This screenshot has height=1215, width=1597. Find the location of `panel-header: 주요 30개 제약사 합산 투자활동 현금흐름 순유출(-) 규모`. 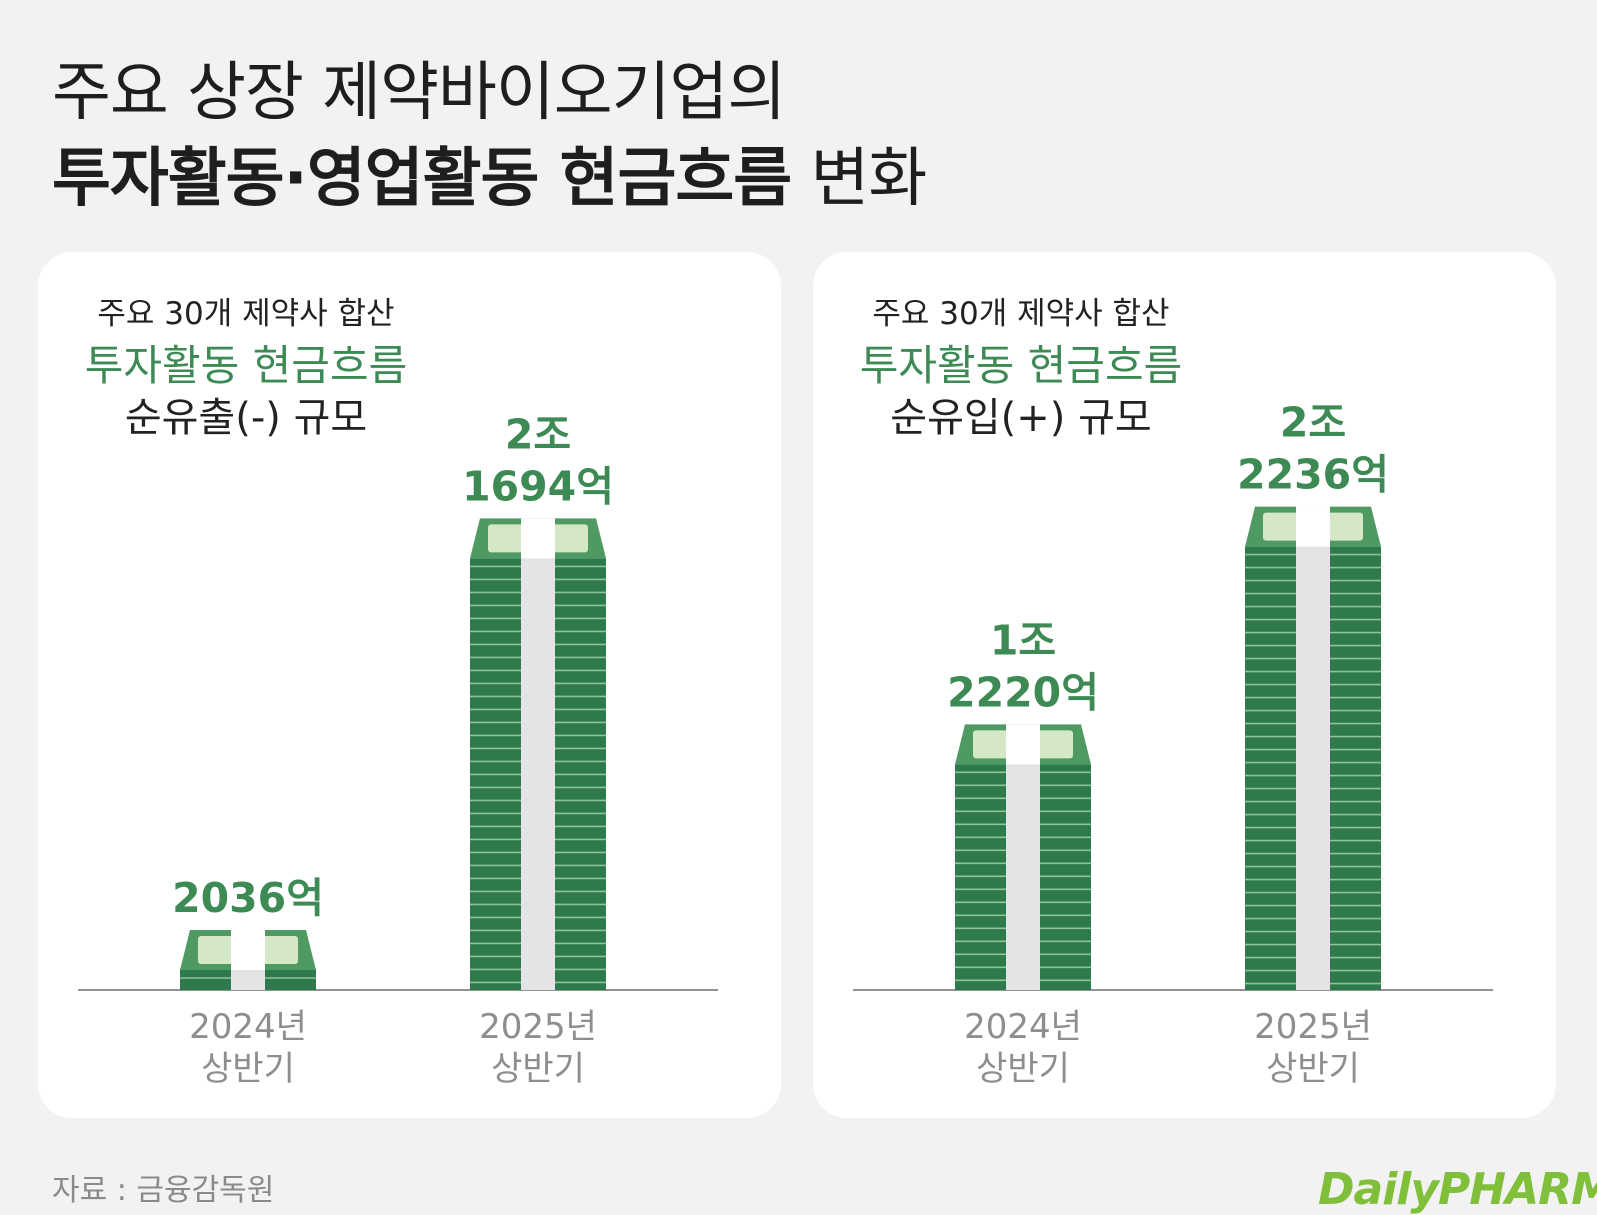

panel-header: 주요 30개 제약사 합산 투자활동 현금흐름 순유출(-) 규모 is located at coordinates (246, 366).